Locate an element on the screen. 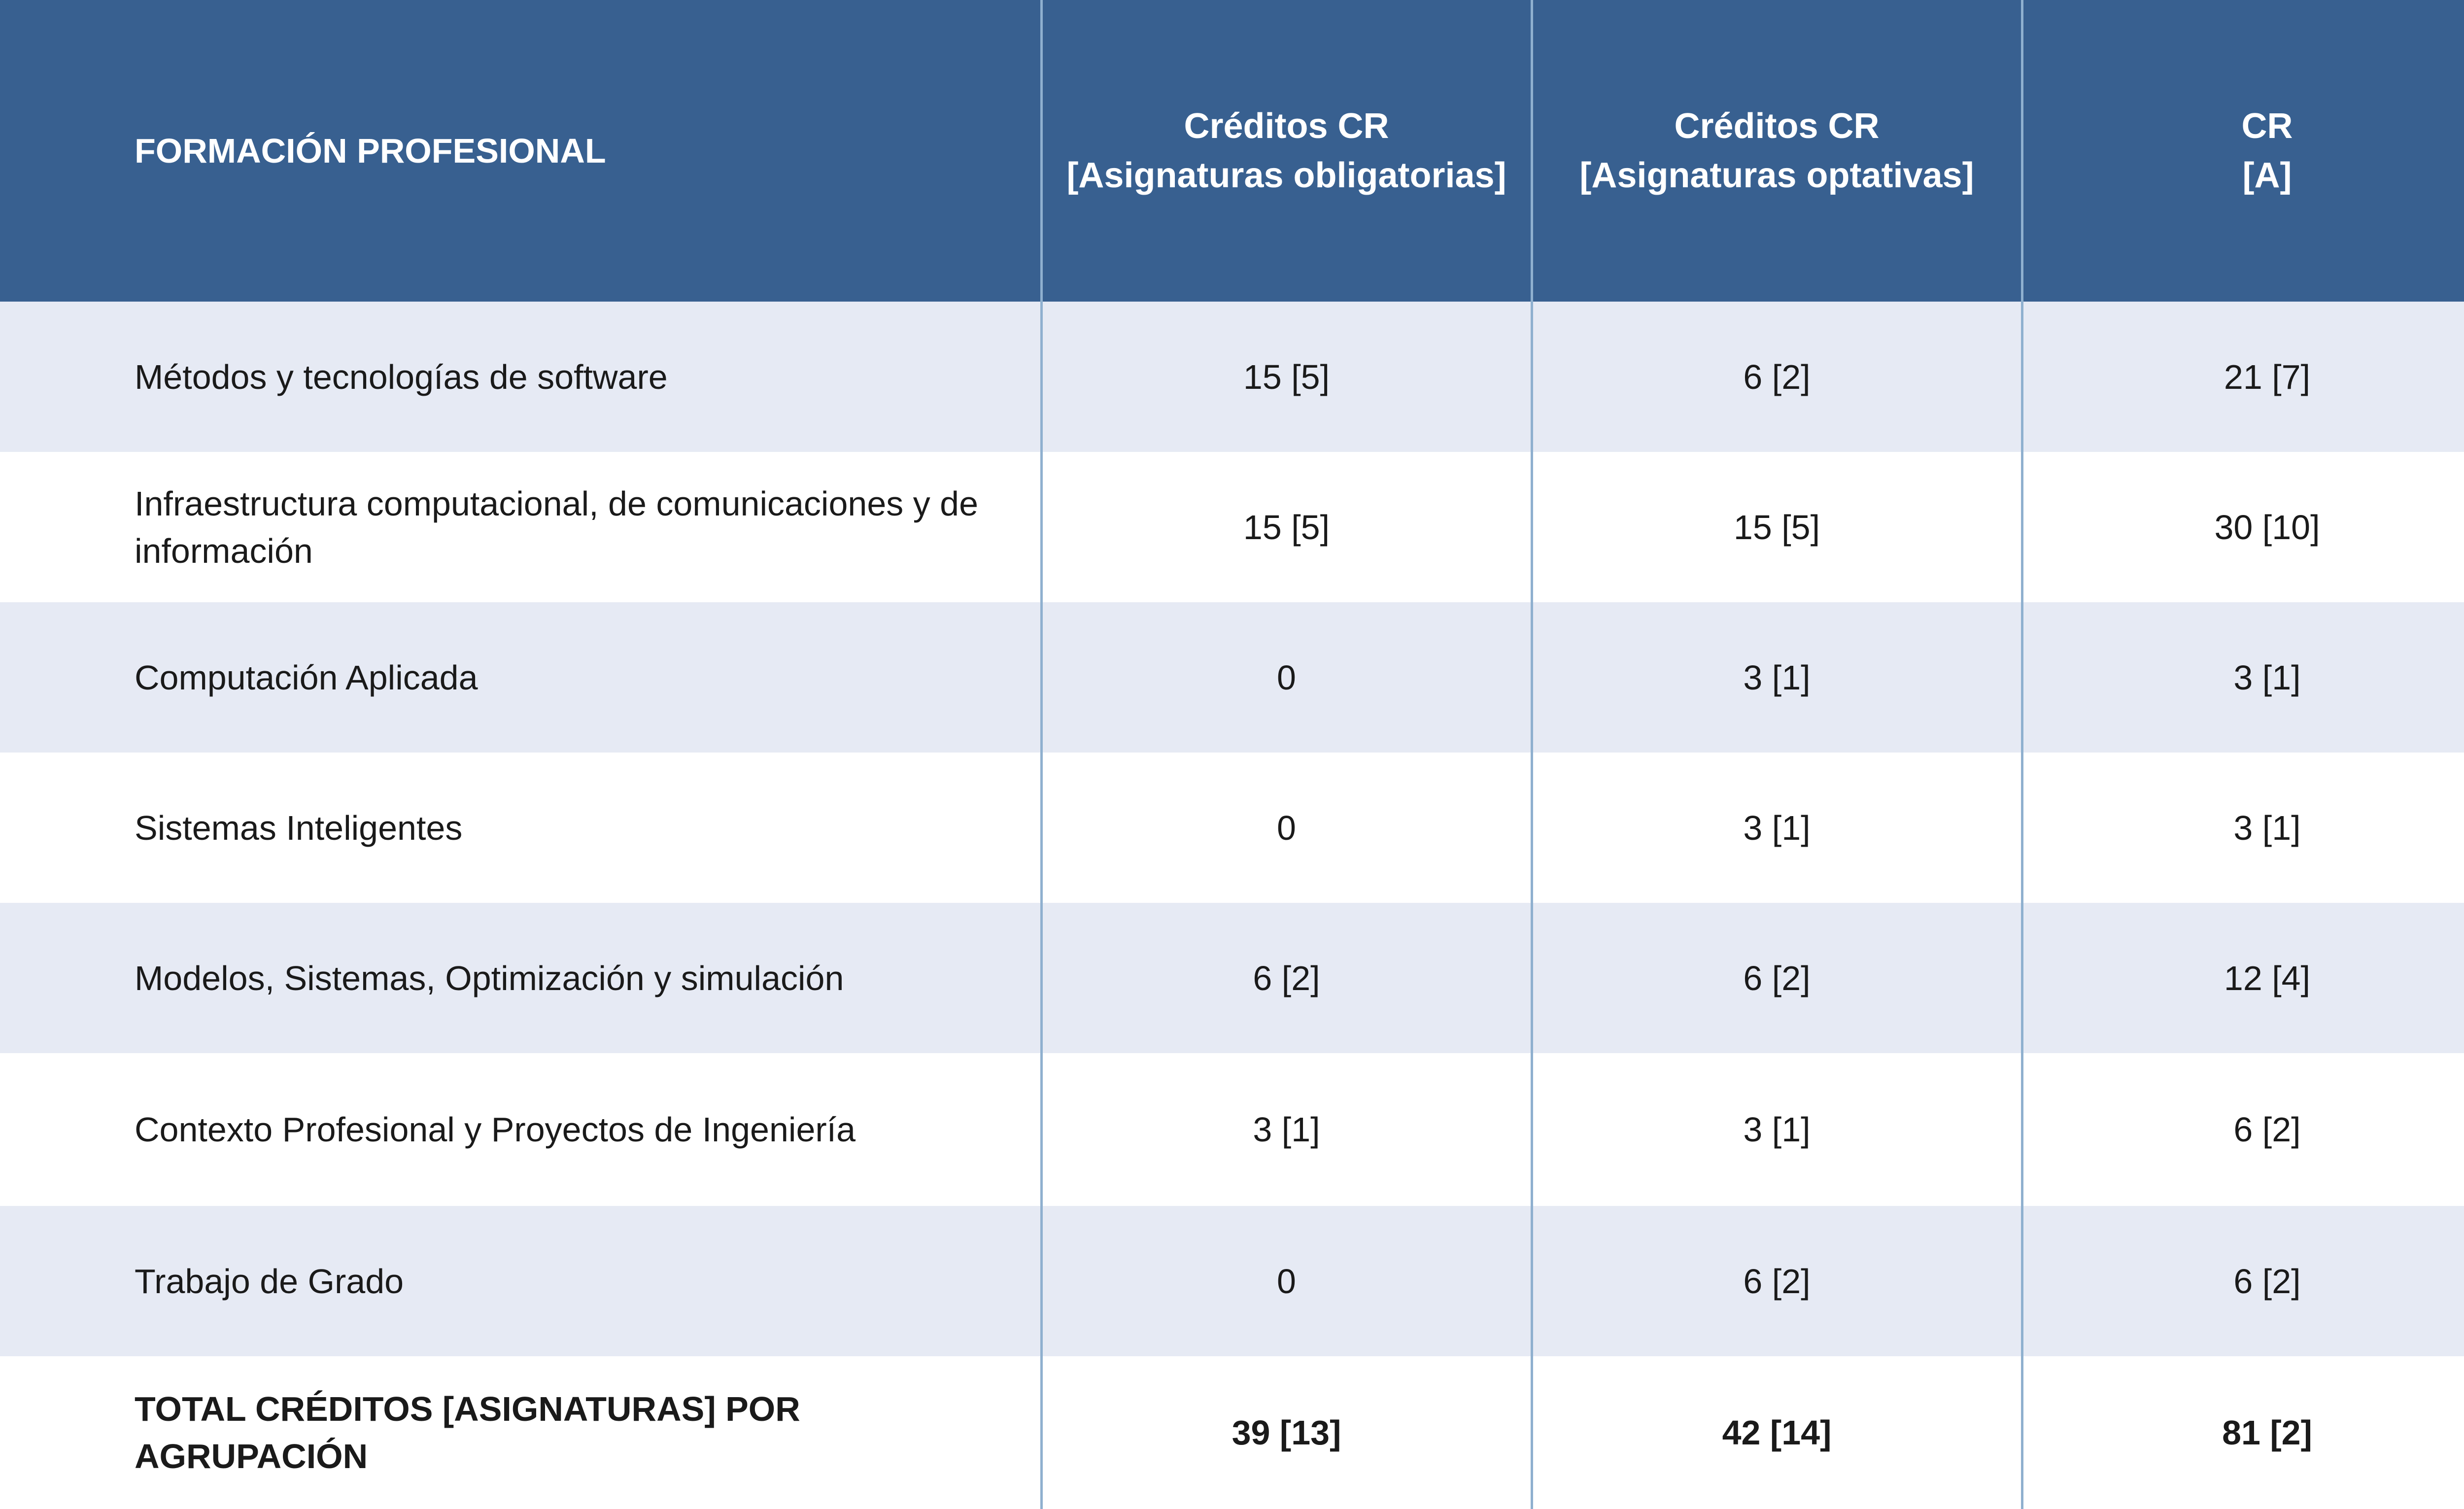  row-mandatory: 6 [2] is located at coordinates (1286, 978).